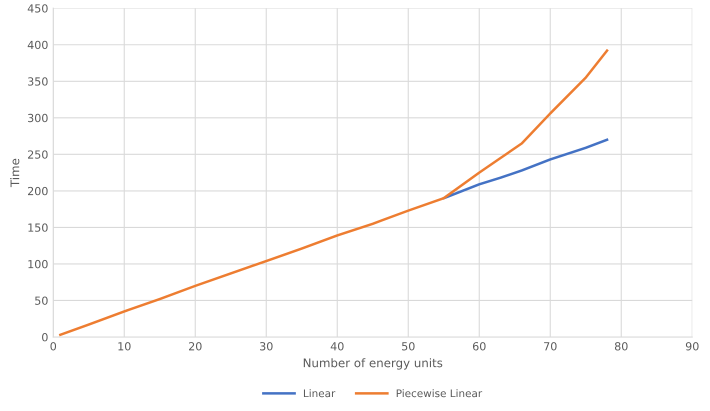  What do you see at coordinates (38, 45) in the screenshot?
I see `y-tick-label: 400` at bounding box center [38, 45].